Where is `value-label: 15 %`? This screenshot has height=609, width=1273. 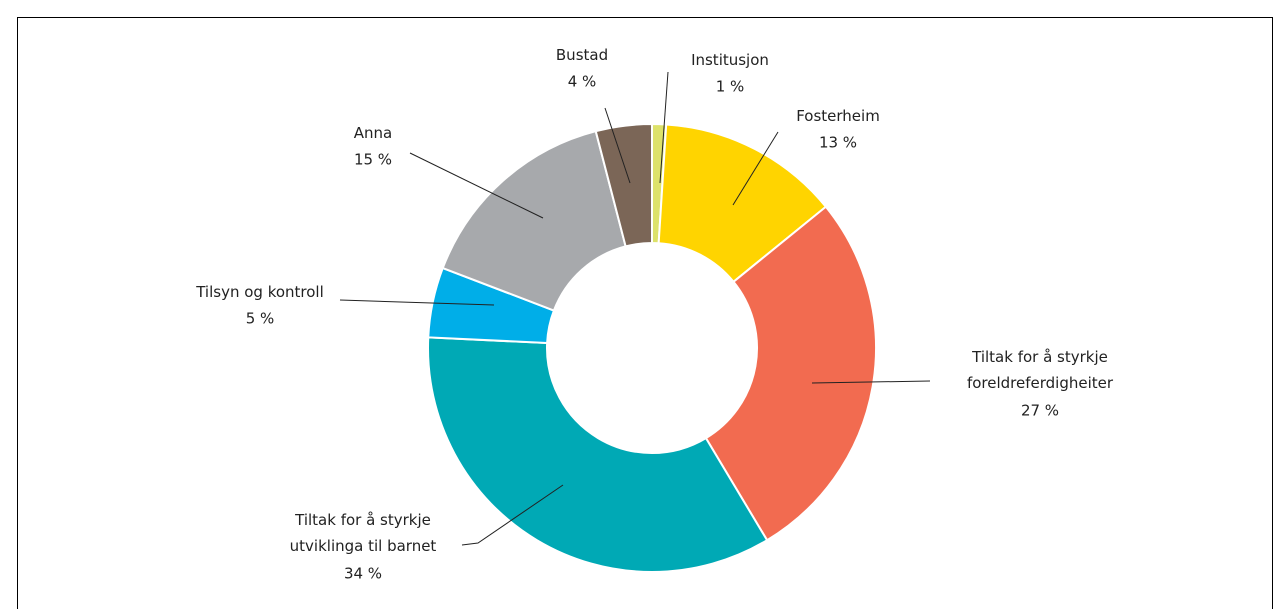 value-label: 15 % is located at coordinates (373, 160).